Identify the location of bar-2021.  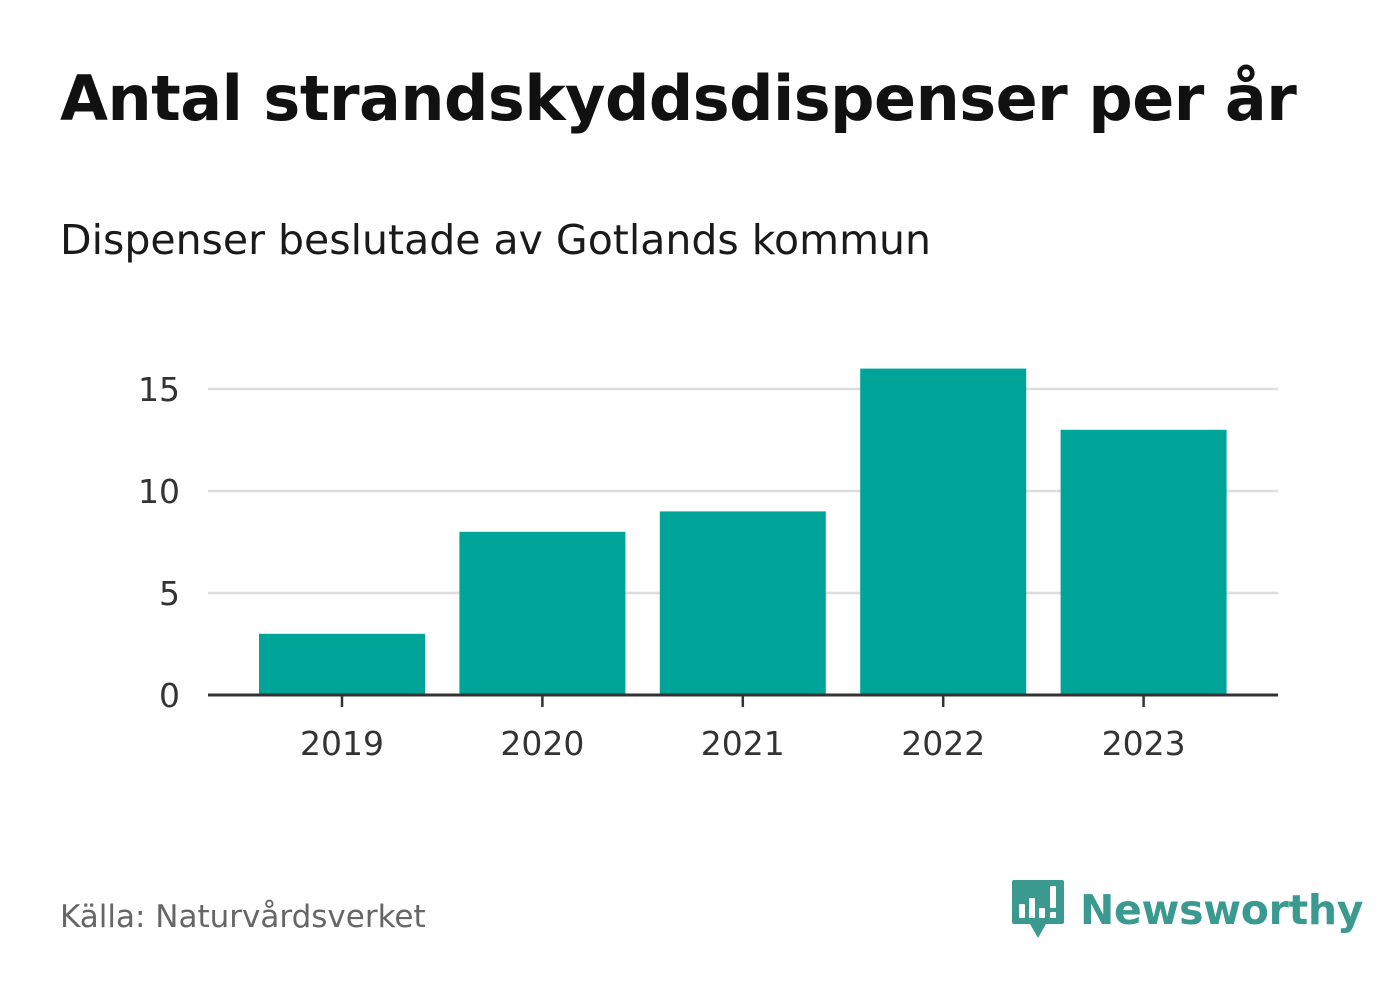
(742, 603).